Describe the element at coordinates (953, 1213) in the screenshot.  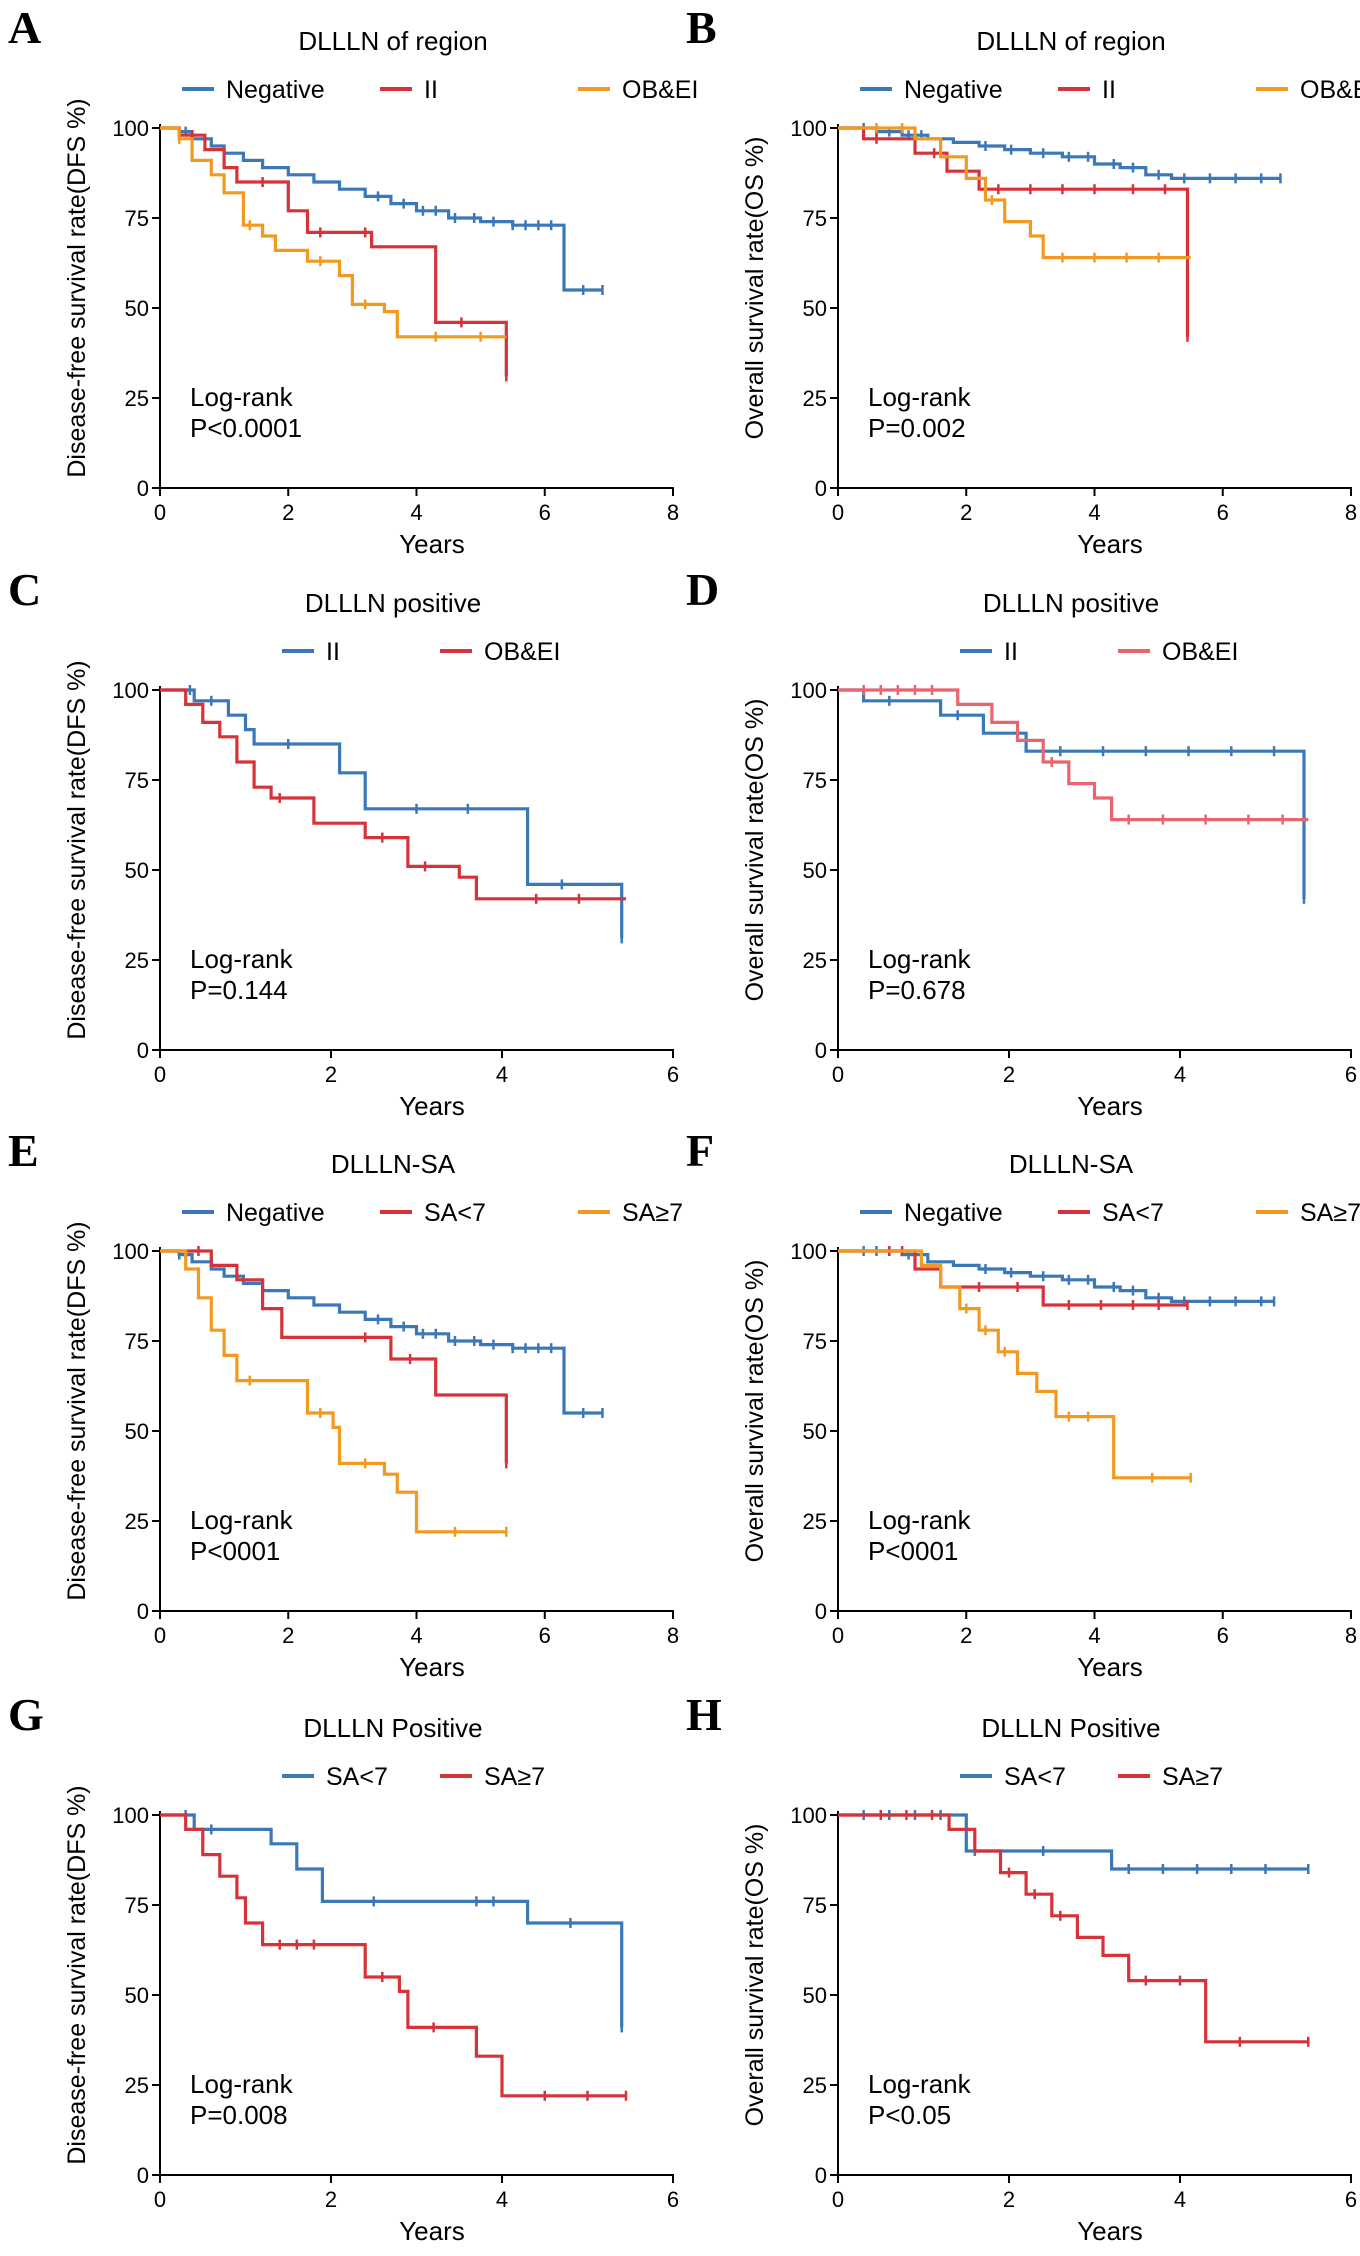
I see `legend-label: Negative` at that location.